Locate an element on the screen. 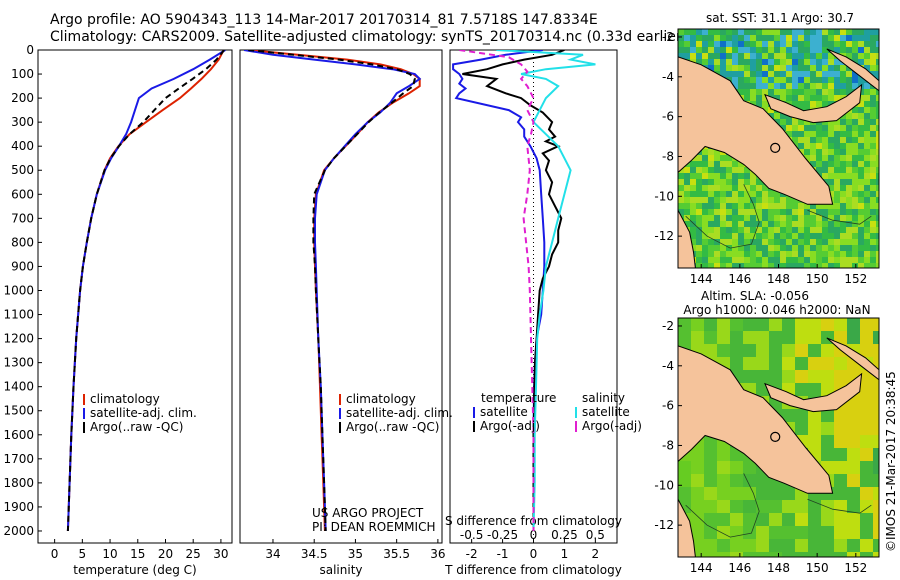 This screenshot has height=580, width=900. new-britain-land is located at coordinates (813, 103).